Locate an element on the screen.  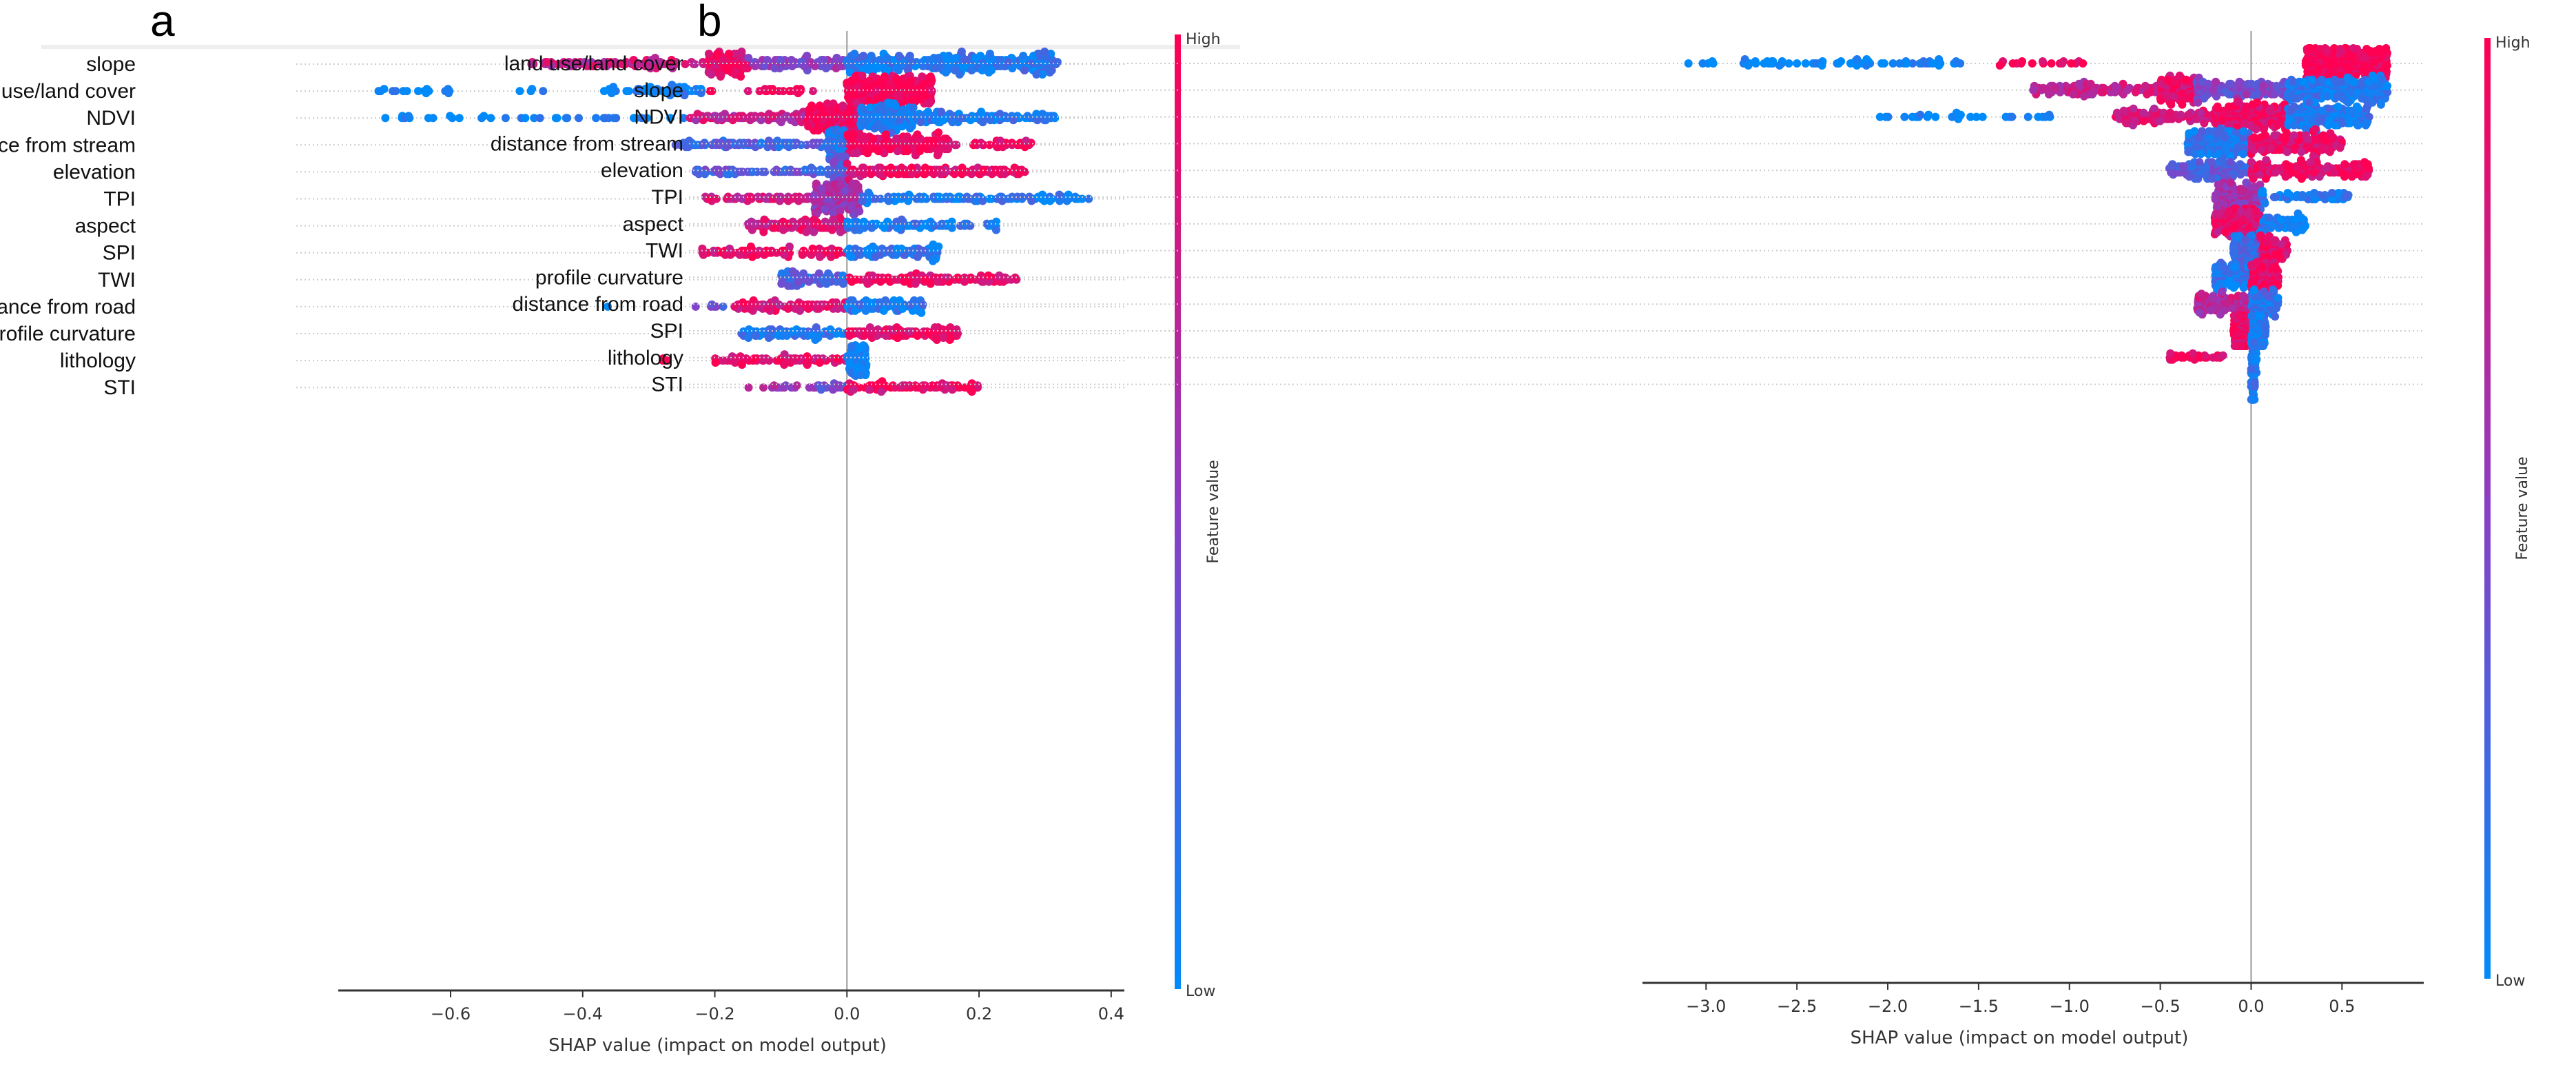
feature-label: STI is located at coordinates (119, 388).